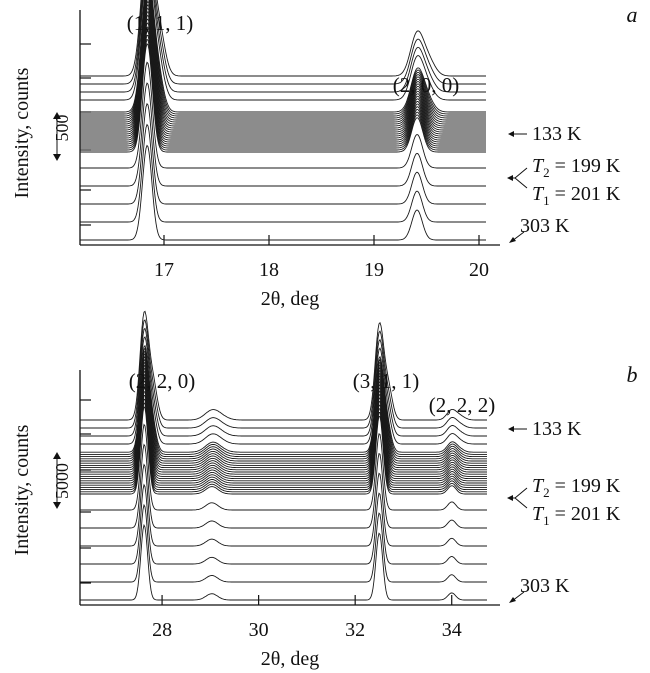  I want to click on panel-a-scale-label: 500, so click(62, 128).